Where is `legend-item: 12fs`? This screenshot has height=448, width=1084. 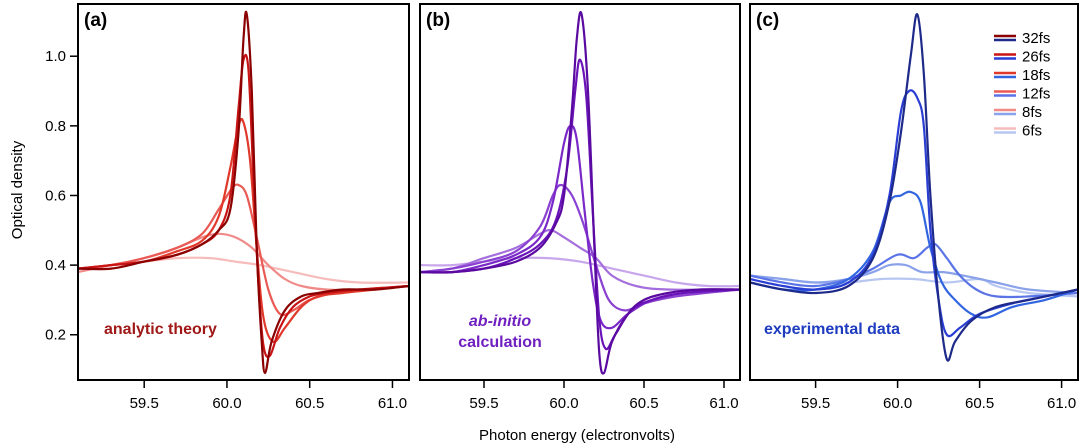
legend-item: 12fs is located at coordinates (1022, 94).